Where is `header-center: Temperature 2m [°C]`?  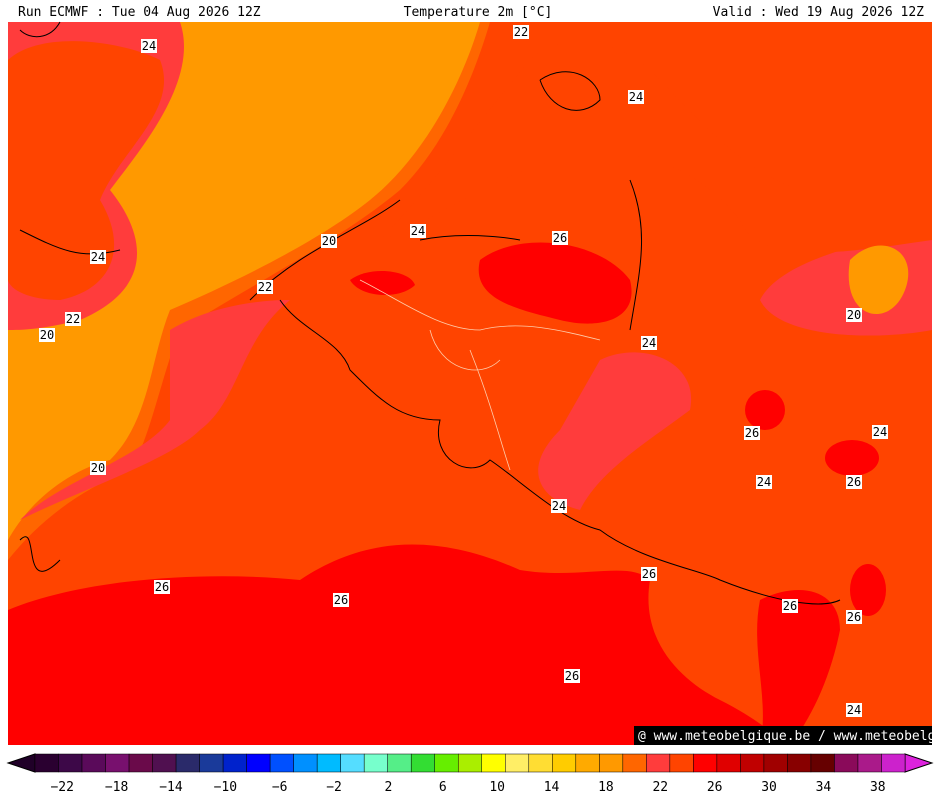 header-center: Temperature 2m [°C] is located at coordinates (478, 12).